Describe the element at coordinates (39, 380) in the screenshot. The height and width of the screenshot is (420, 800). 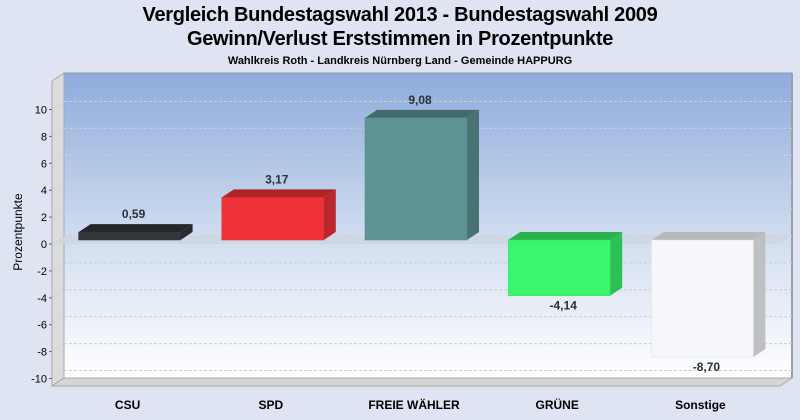
I see `y-tick-label: -10` at that location.